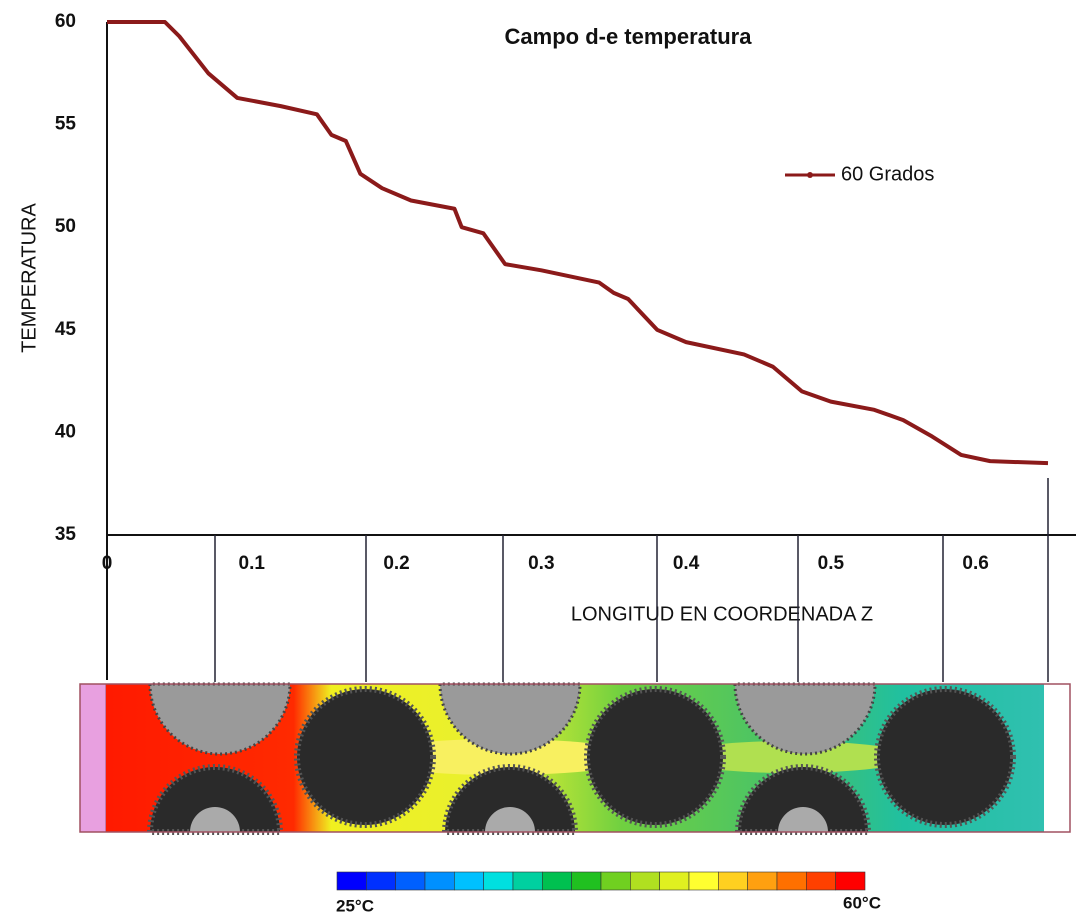 The image size is (1076, 918). Describe the element at coordinates (355, 905) in the screenshot. I see `colorbar-label: 25°C` at that location.